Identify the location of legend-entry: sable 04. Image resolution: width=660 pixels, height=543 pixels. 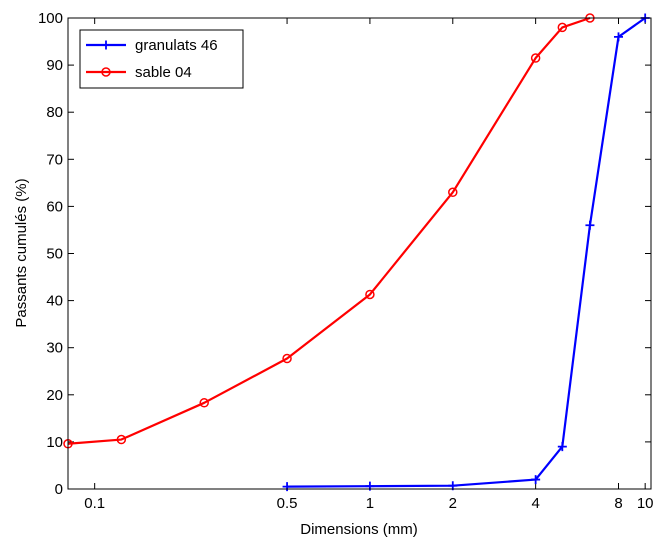
(139, 72).